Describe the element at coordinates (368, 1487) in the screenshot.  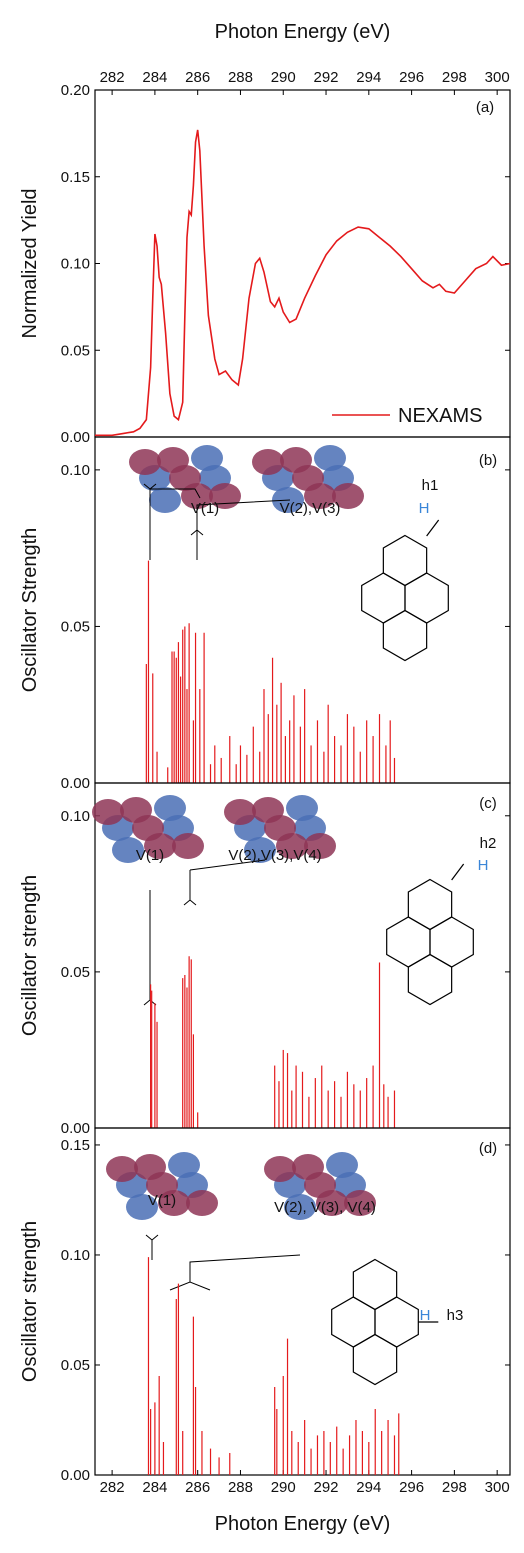
I see `x-tick-label: 294` at that location.